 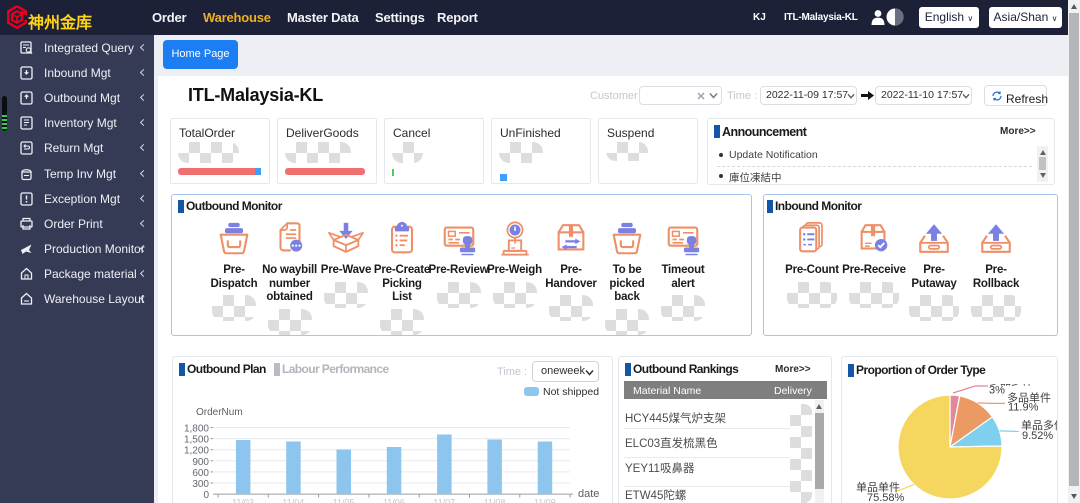 What do you see at coordinates (219, 412) in the screenshot?
I see `svg-text: OrderNum` at bounding box center [219, 412].